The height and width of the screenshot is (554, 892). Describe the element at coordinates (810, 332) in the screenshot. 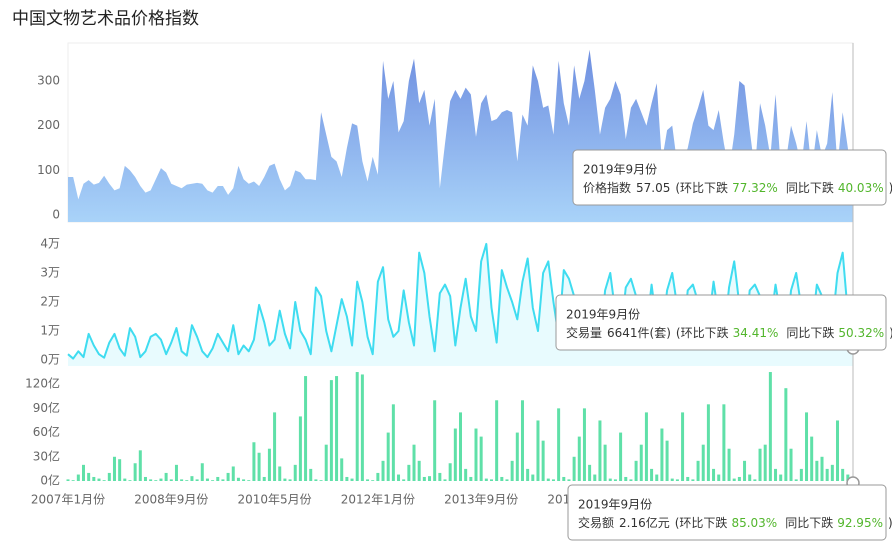

I see `tooltip-yoy-label: 同比下跌` at that location.